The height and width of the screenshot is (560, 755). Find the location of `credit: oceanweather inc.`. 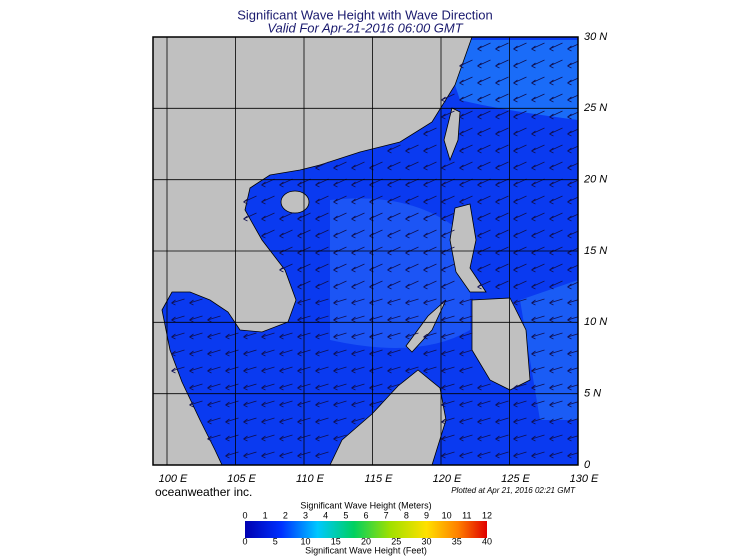

credit: oceanweather inc. is located at coordinates (203, 492).